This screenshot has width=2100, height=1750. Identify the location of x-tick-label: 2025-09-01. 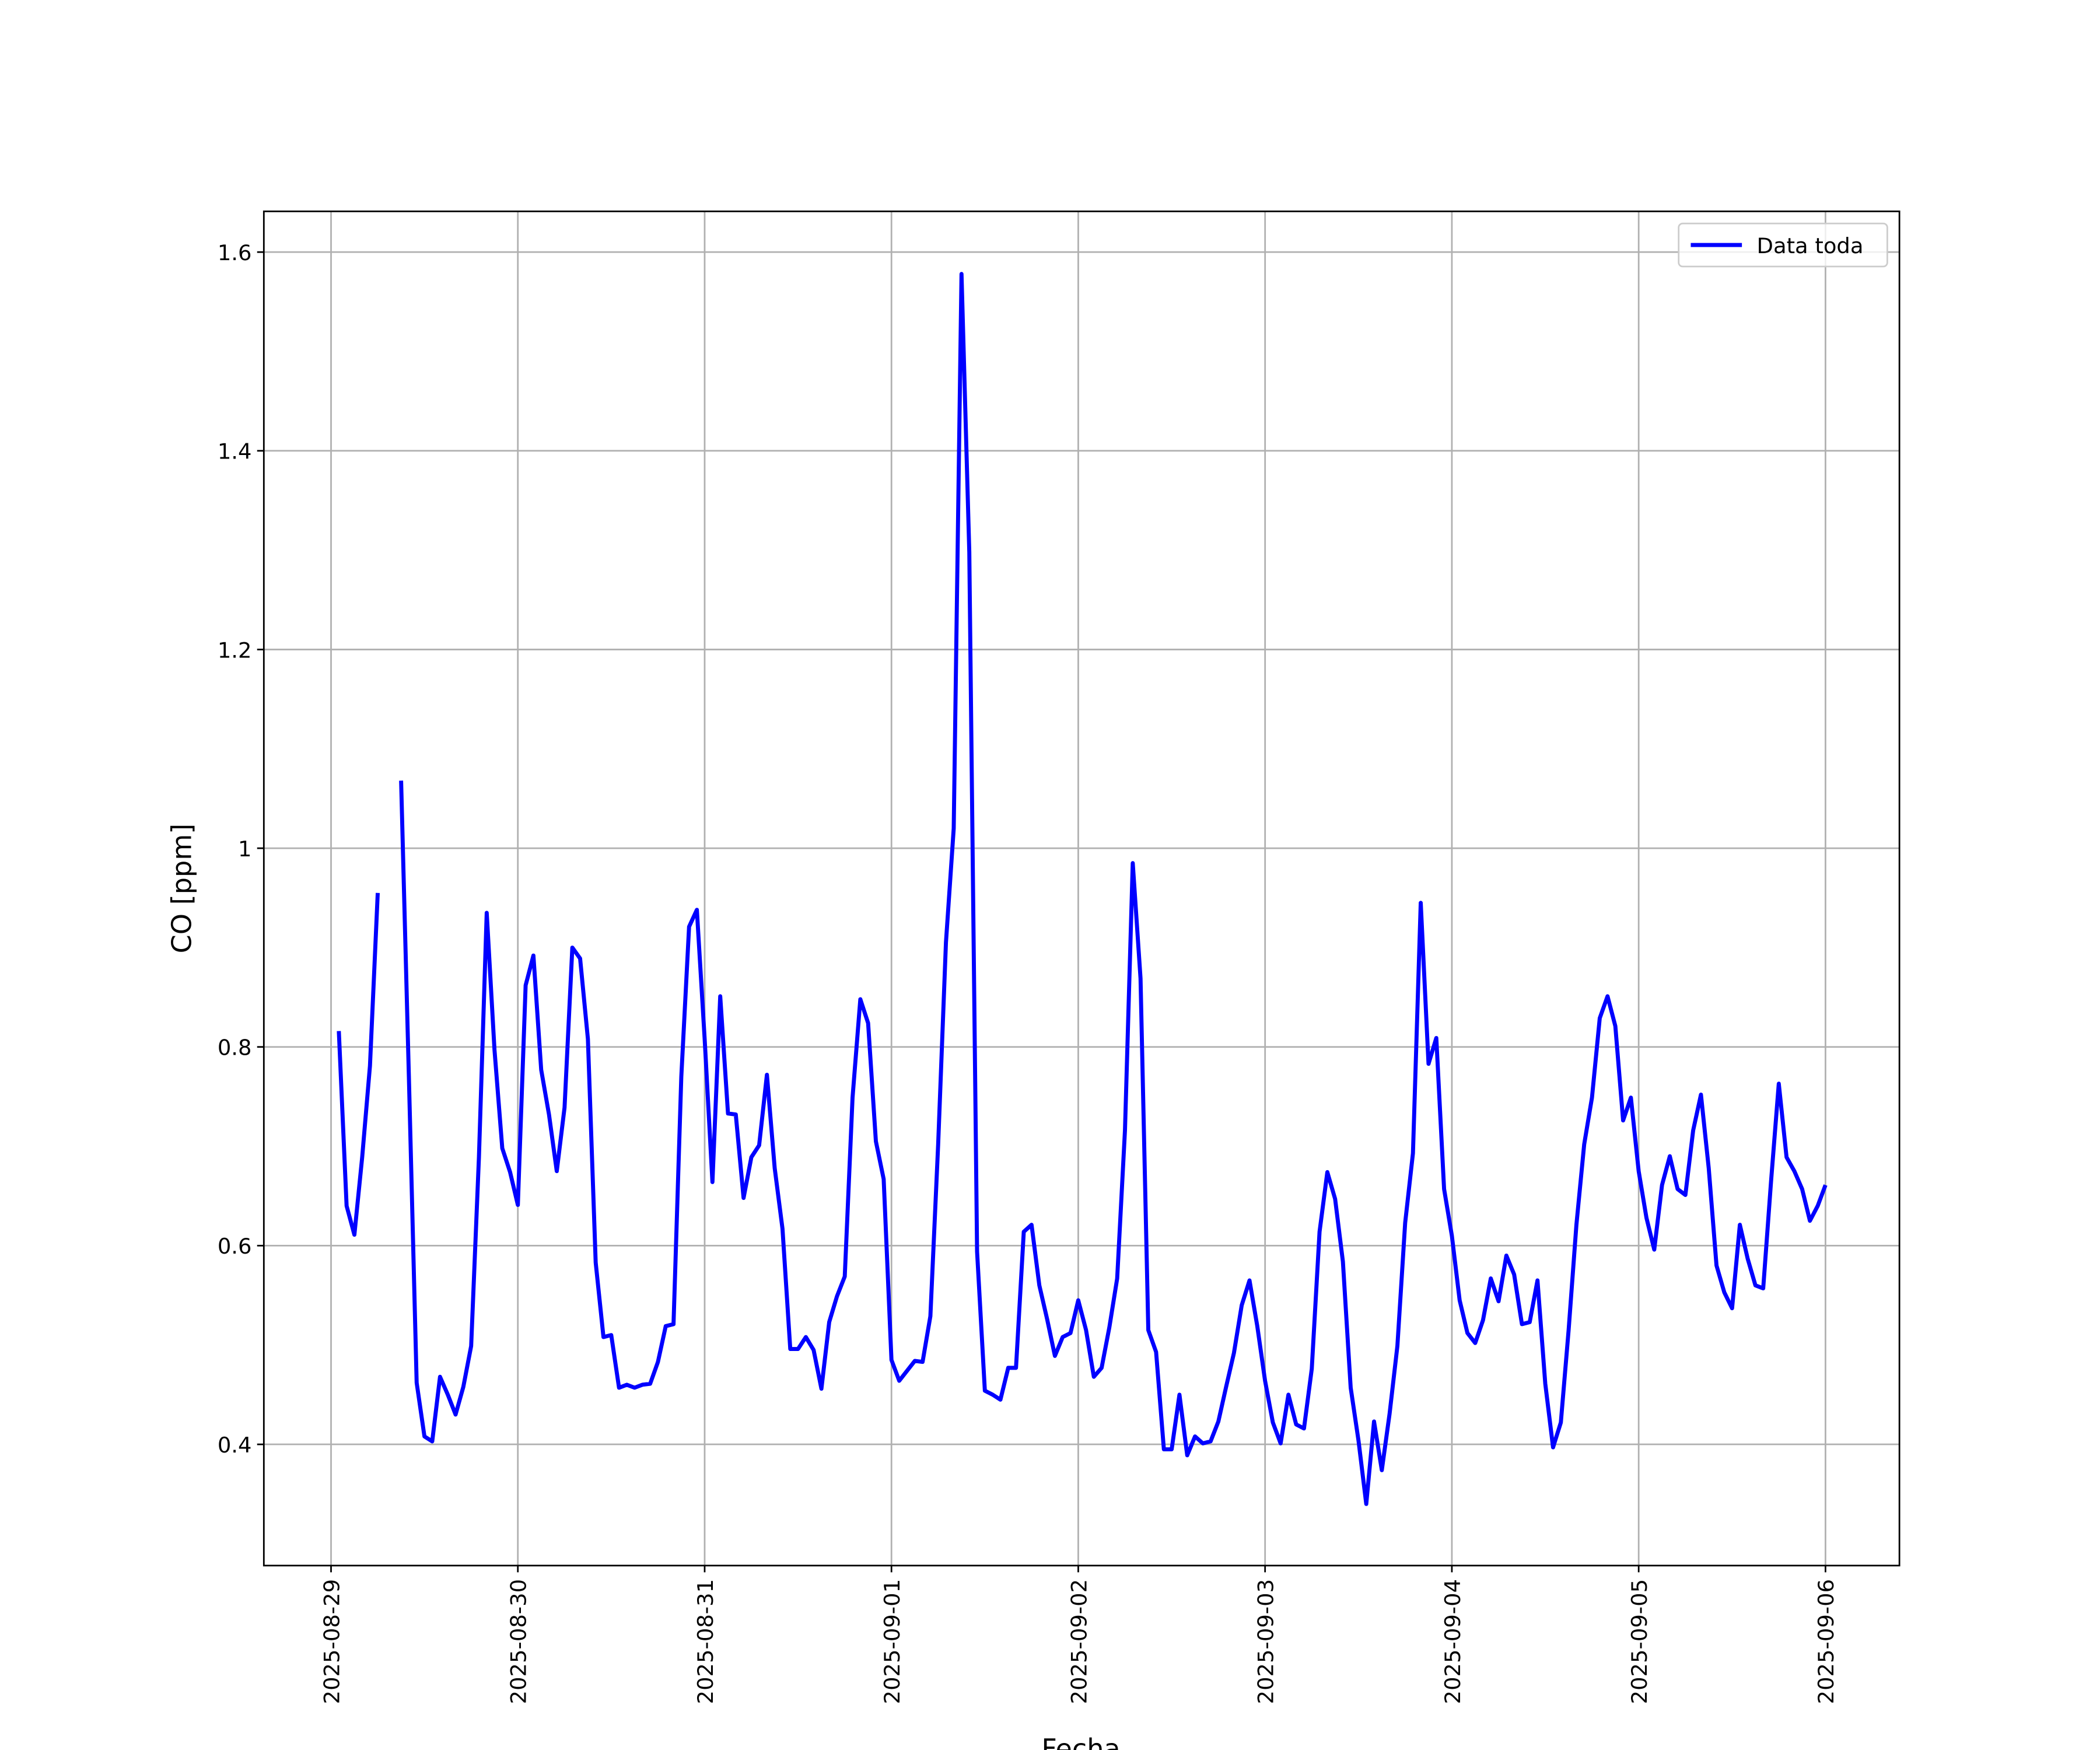
(892, 1641).